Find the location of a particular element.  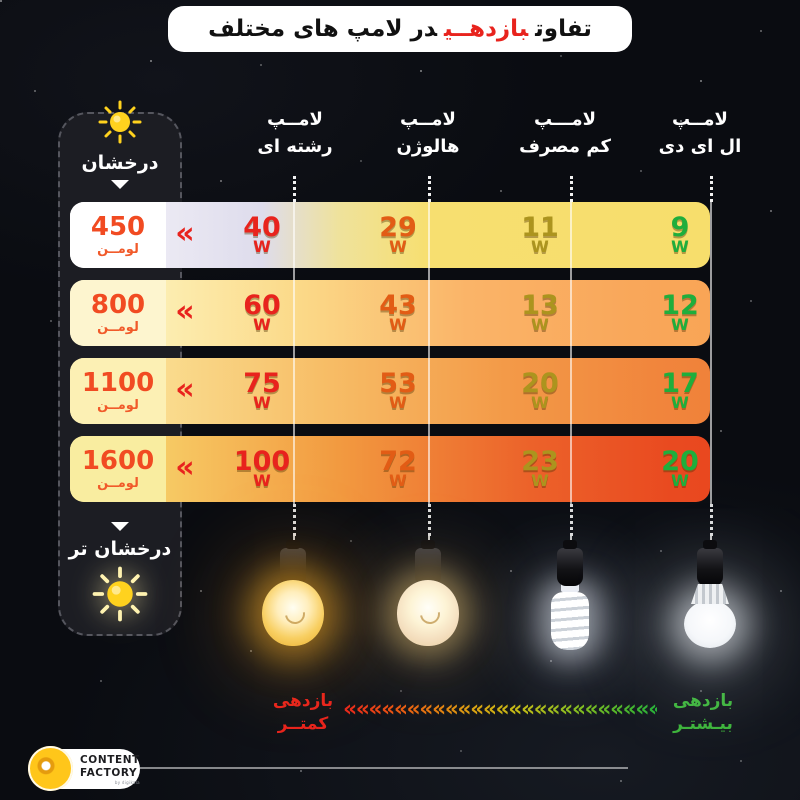

column-header-led: لامــپ ال ای دی is located at coordinates (700, 133).